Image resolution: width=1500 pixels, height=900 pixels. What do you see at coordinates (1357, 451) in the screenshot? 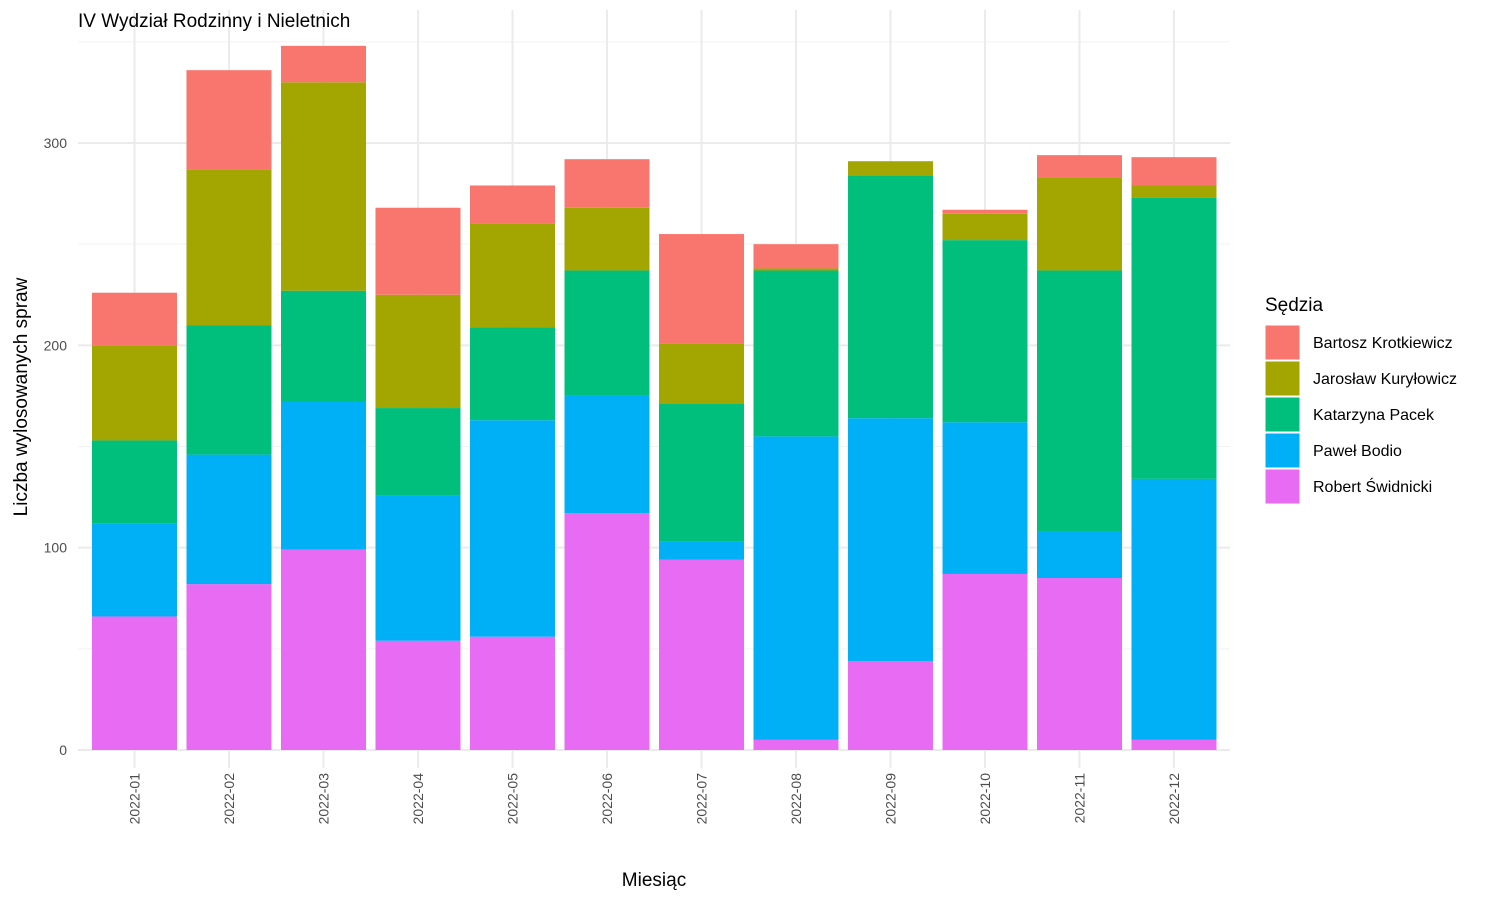
I see `legend-label: Paweł Bodio` at bounding box center [1357, 451].